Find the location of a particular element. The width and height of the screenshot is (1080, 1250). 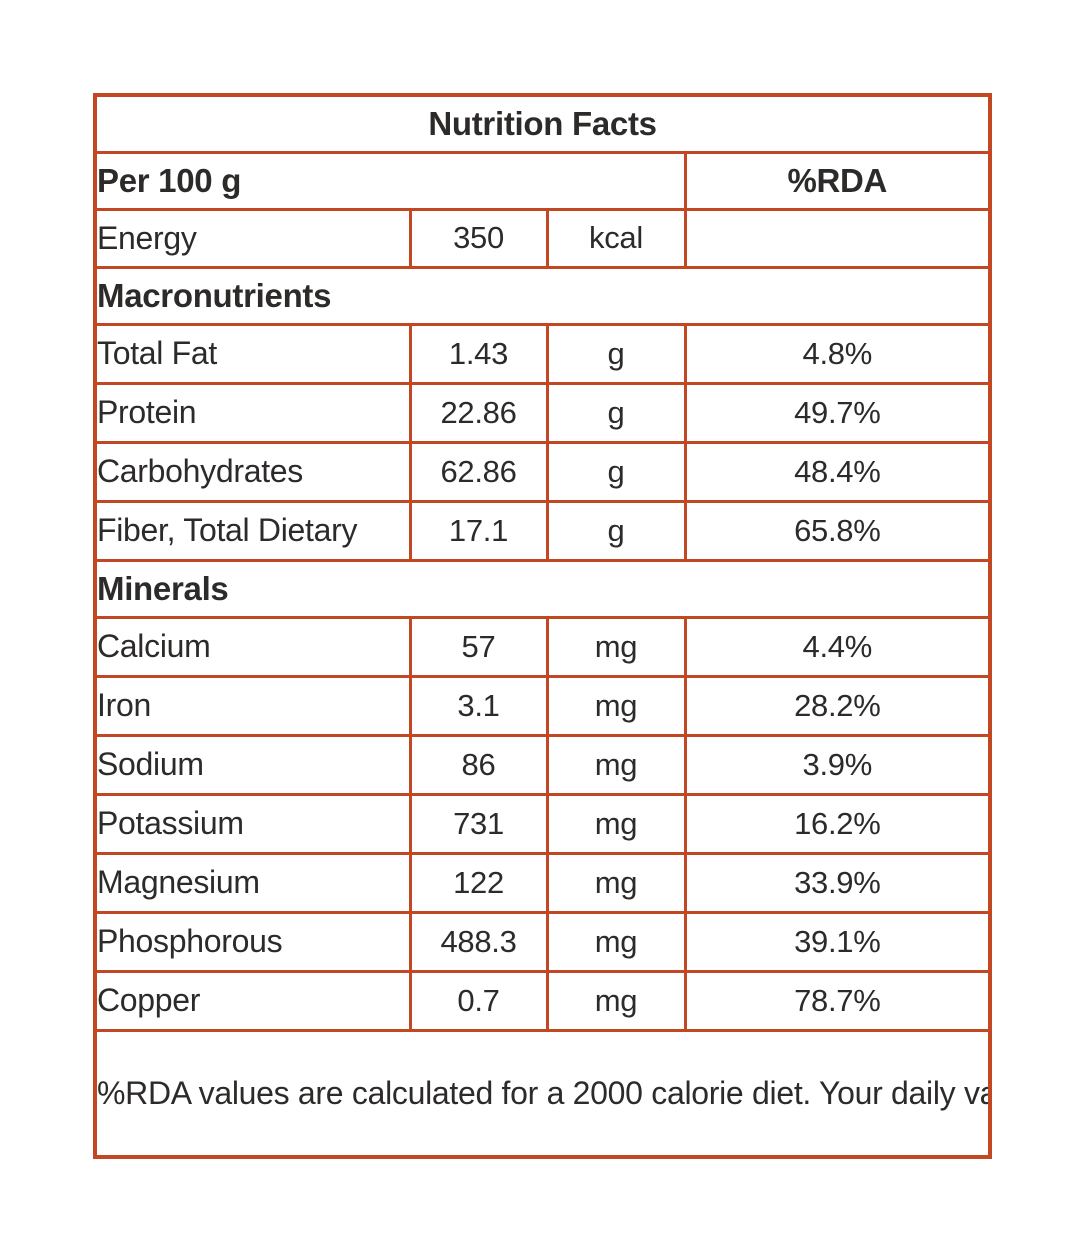

nutrient-name: Protein is located at coordinates (252, 412).